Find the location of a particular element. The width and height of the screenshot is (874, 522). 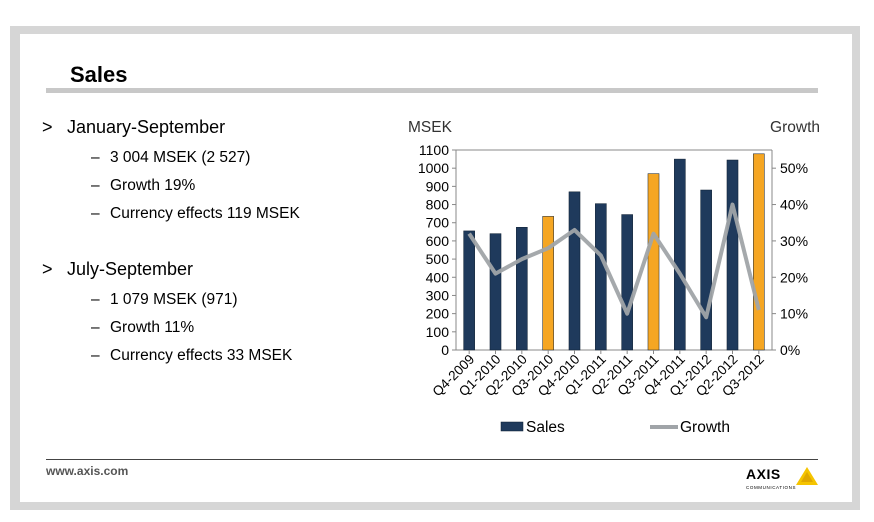

bullet-item-text: Currency effects 119 MSEK is located at coordinates (205, 213).